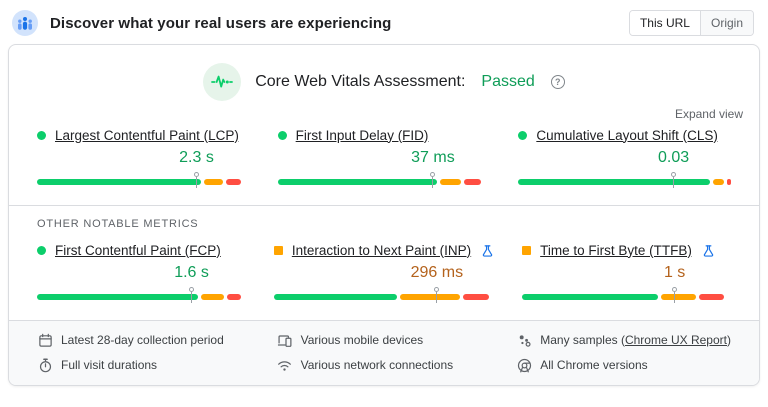  I want to click on metric-name-link: Interaction to Next Paint (INP), so click(381, 250).